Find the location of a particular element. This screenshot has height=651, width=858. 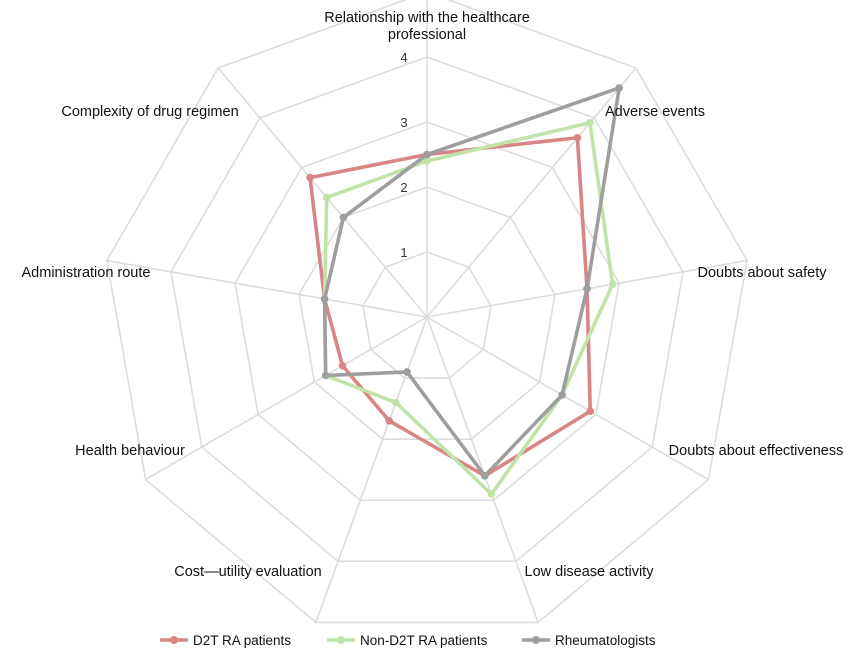

axis-label-line: Health behaviour is located at coordinates (130, 451).